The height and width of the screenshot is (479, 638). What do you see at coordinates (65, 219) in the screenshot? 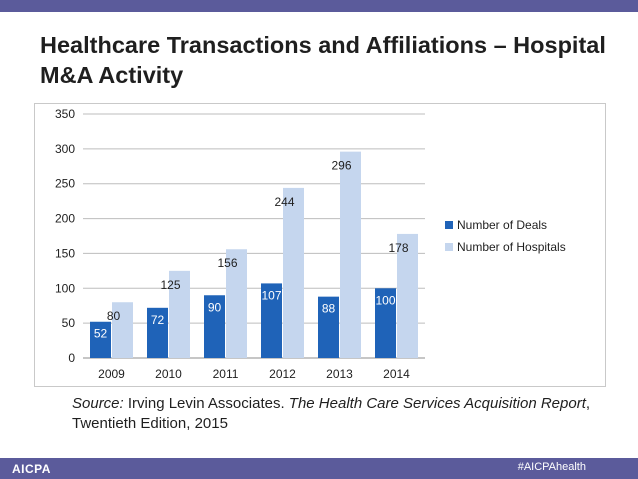
I see `y-tick-label: 200` at bounding box center [65, 219].